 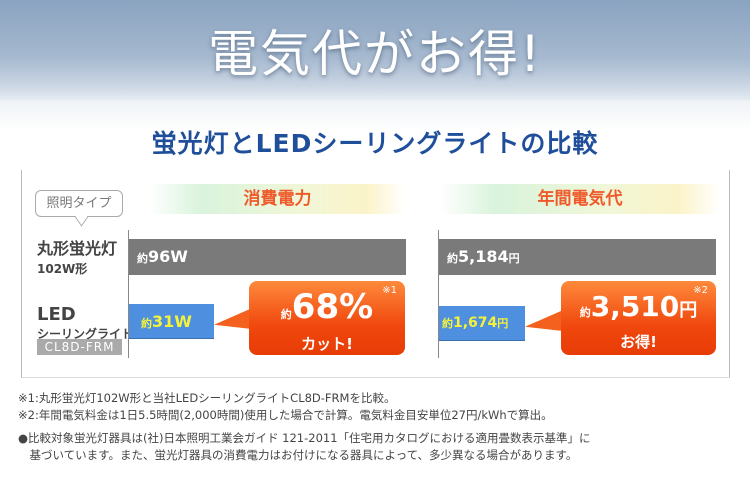 I want to click on cost-led-bar: 約1,674円, so click(x=482, y=323).